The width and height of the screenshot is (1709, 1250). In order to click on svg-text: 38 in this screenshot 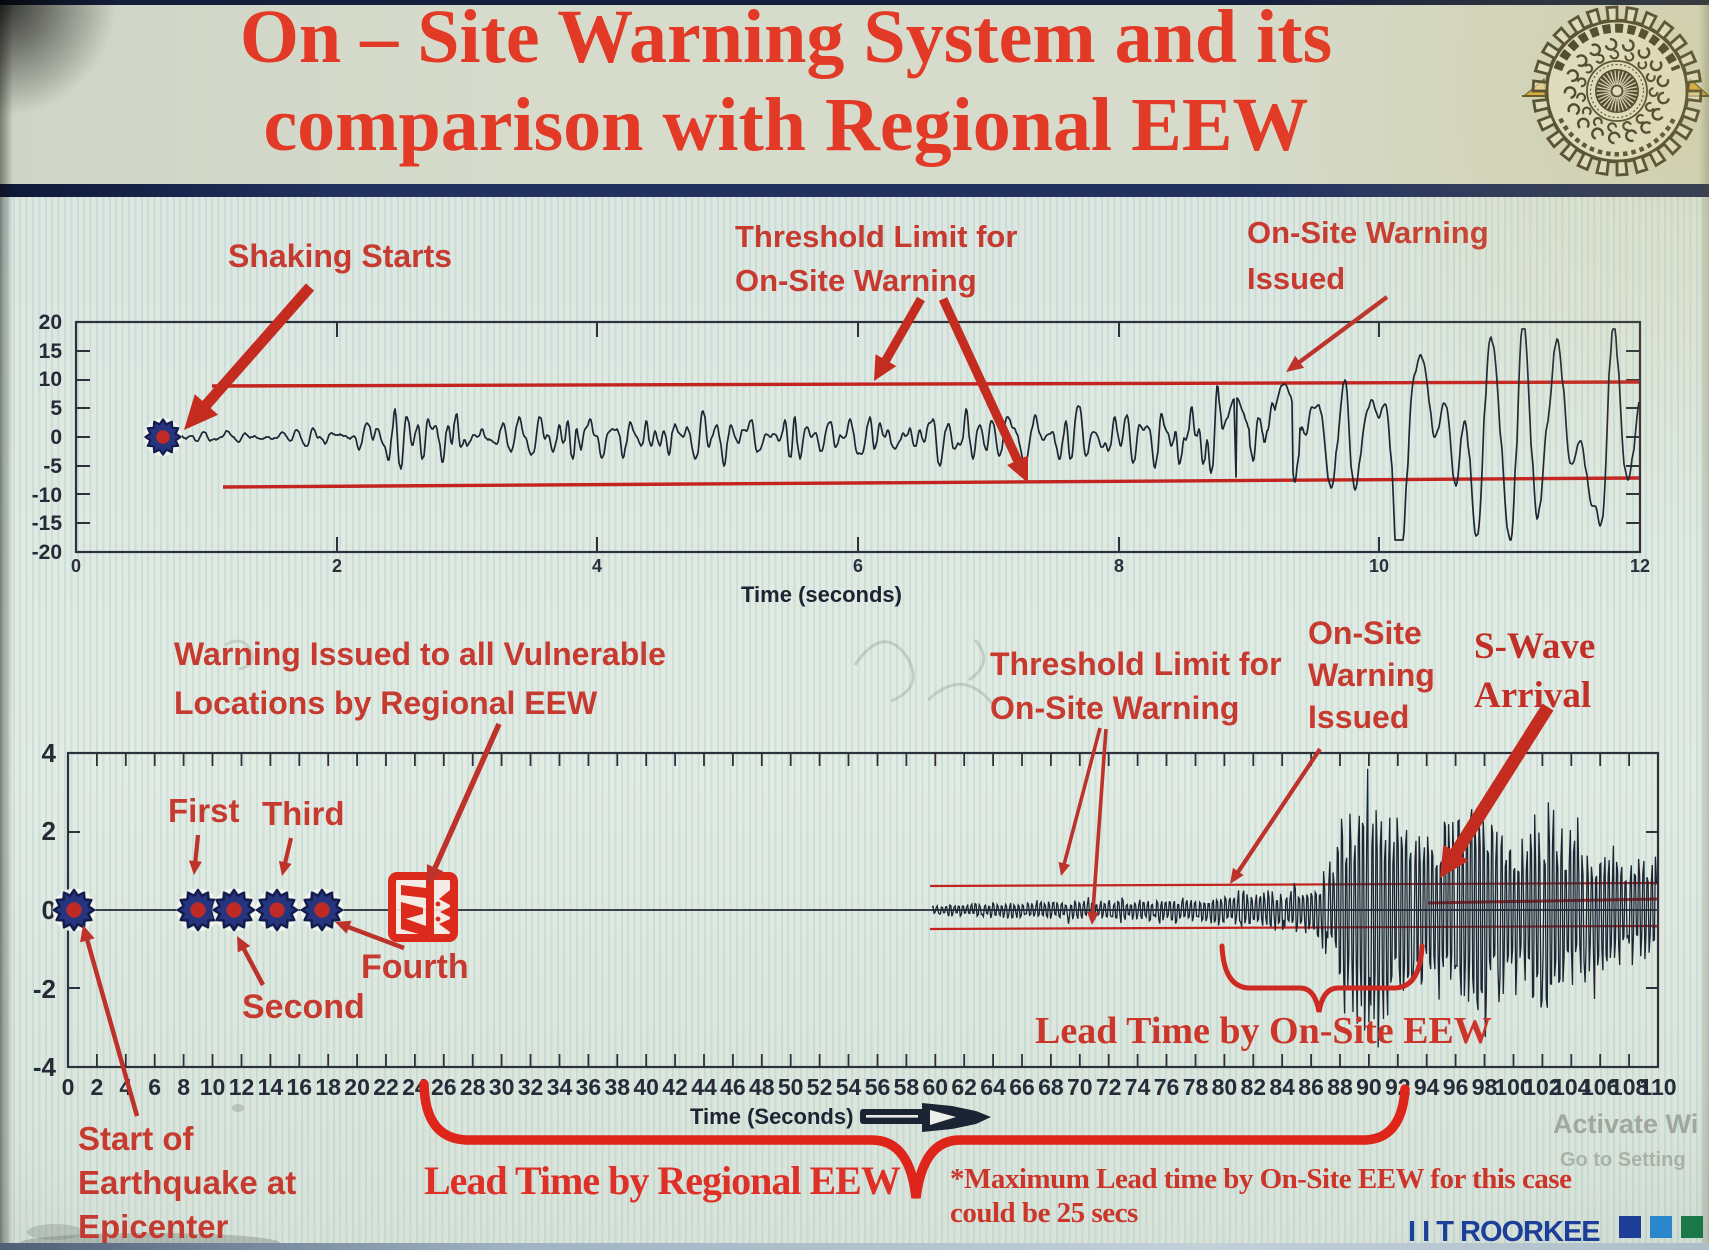, I will do `click(618, 1087)`.